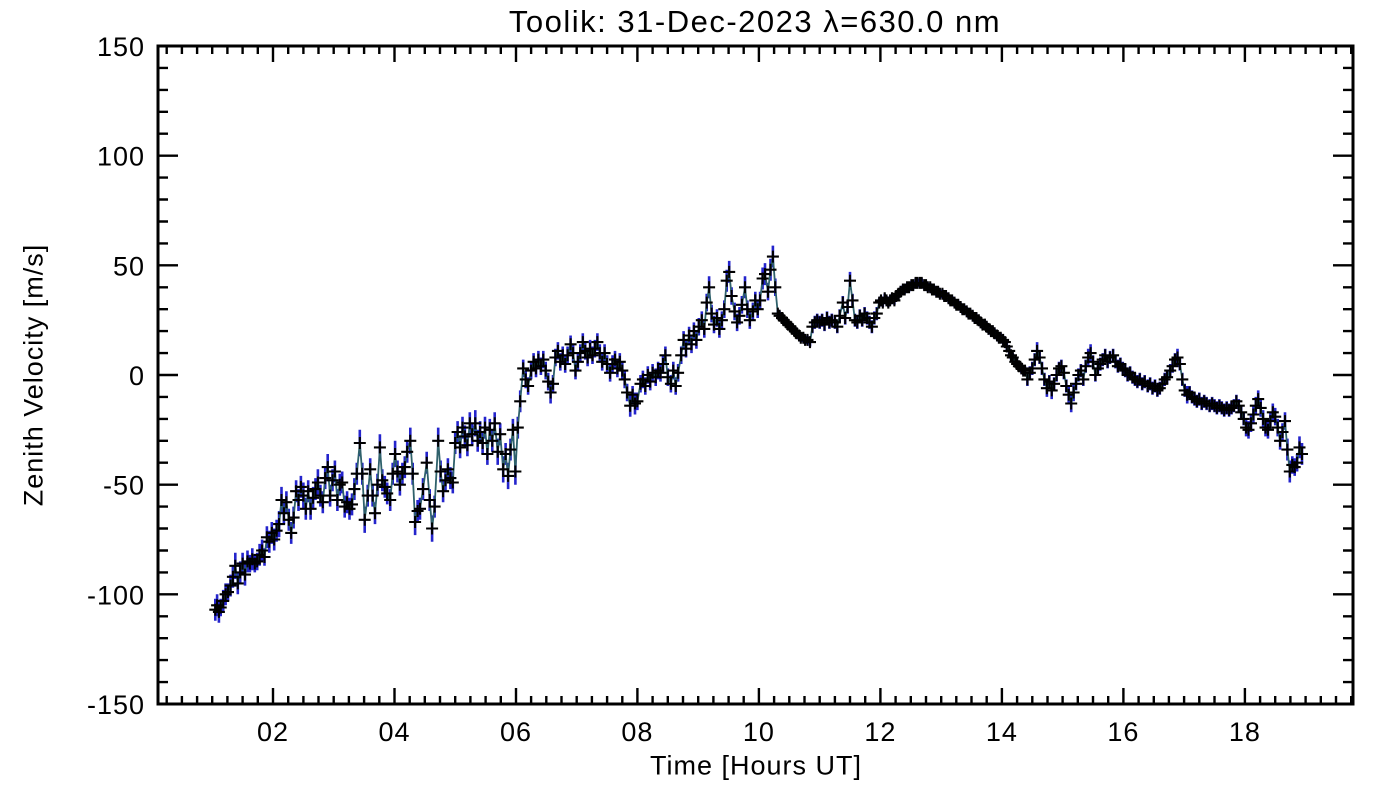 This screenshot has height=800, width=1400. I want to click on x-tick-label: 08, so click(637, 732).